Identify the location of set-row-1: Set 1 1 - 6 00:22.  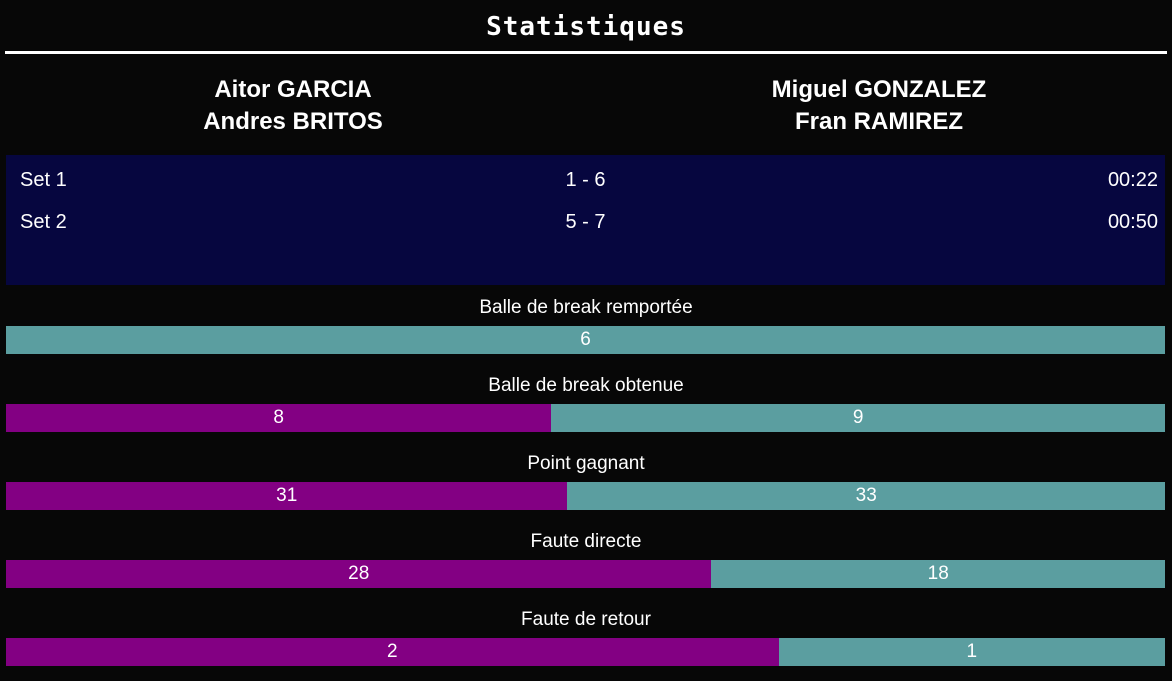
(585, 180).